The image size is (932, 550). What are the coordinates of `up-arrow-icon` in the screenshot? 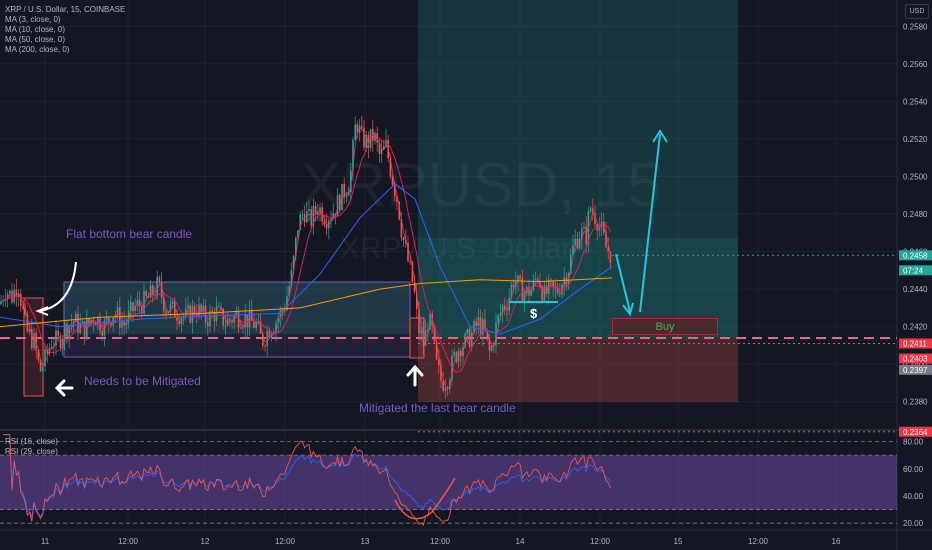 It's located at (415, 375).